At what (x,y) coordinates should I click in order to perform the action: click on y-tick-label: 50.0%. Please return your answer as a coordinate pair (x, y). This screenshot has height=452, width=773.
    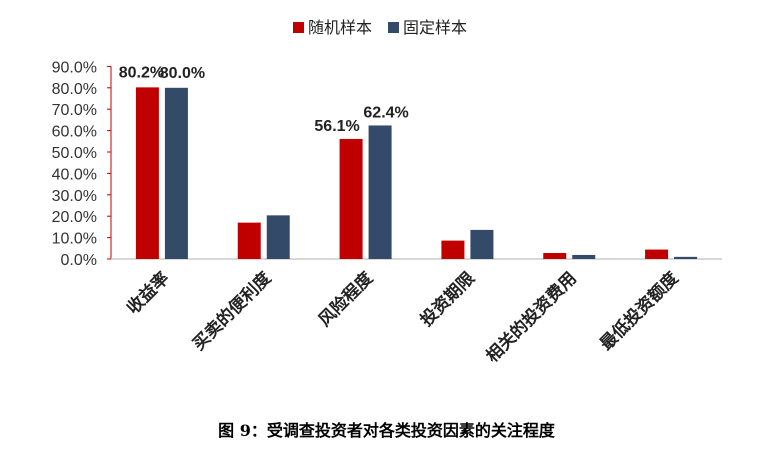
    Looking at the image, I should click on (74, 153).